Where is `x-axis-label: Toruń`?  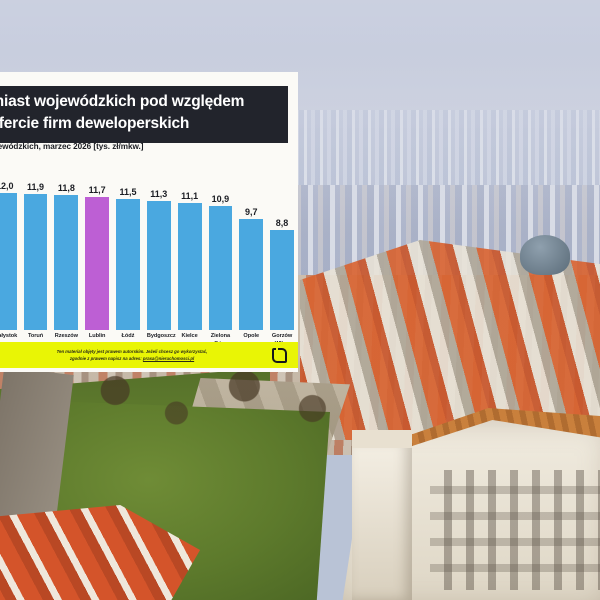 x-axis-label: Toruń is located at coordinates (35, 336).